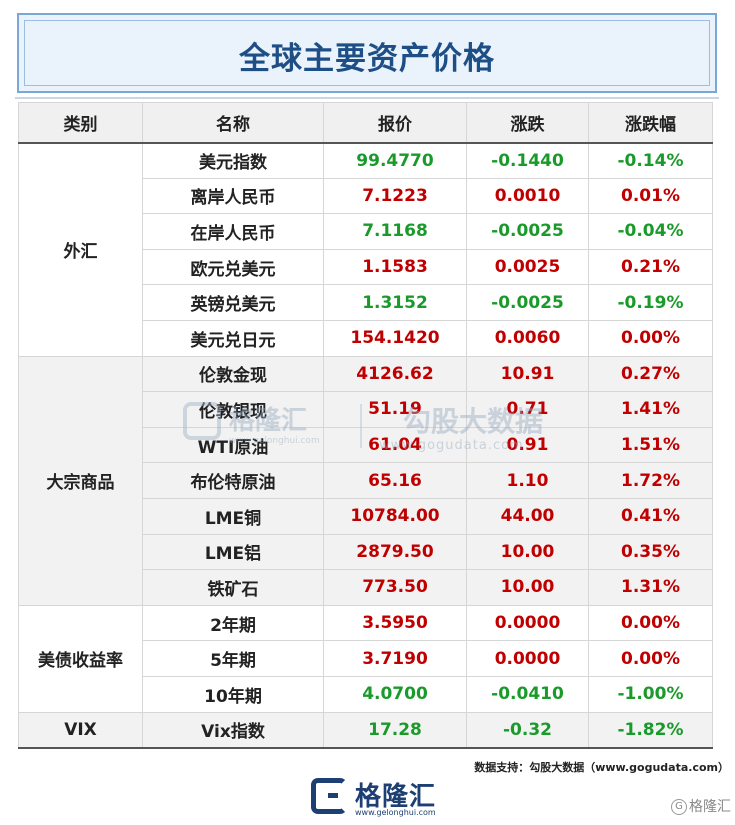 The width and height of the screenshot is (735, 825). I want to click on change-pct-cell: -0.14%, so click(650, 160).